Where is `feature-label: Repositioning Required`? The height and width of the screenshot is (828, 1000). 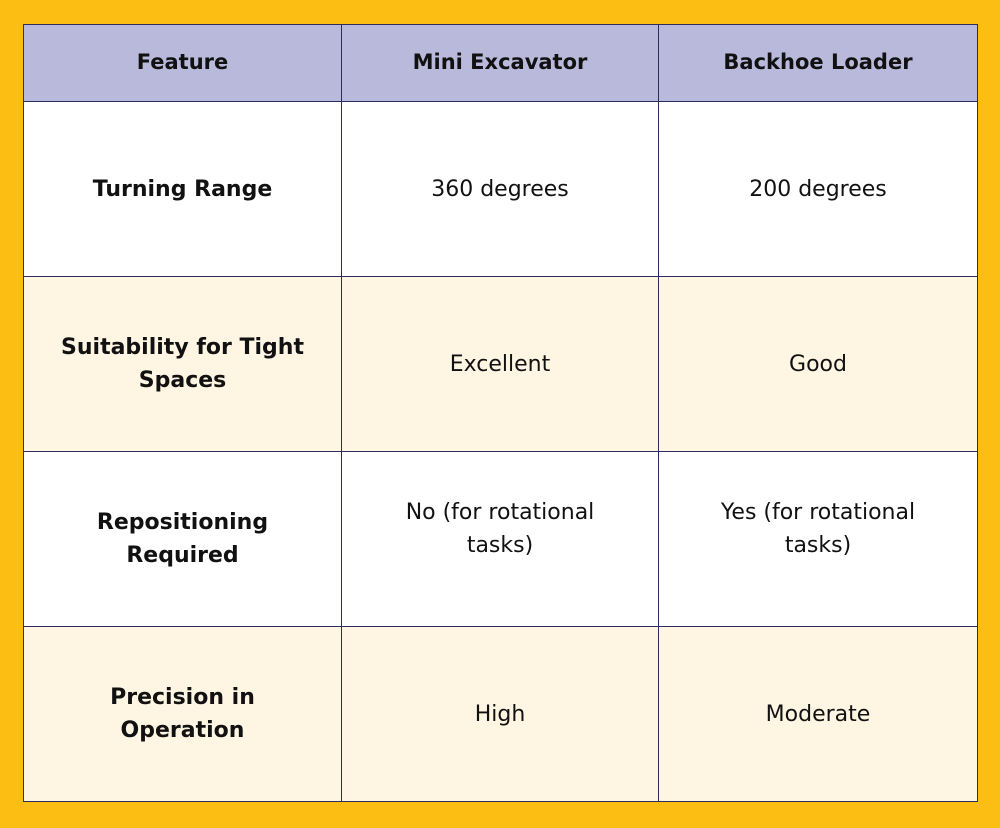
feature-label: Repositioning Required is located at coordinates (182, 539).